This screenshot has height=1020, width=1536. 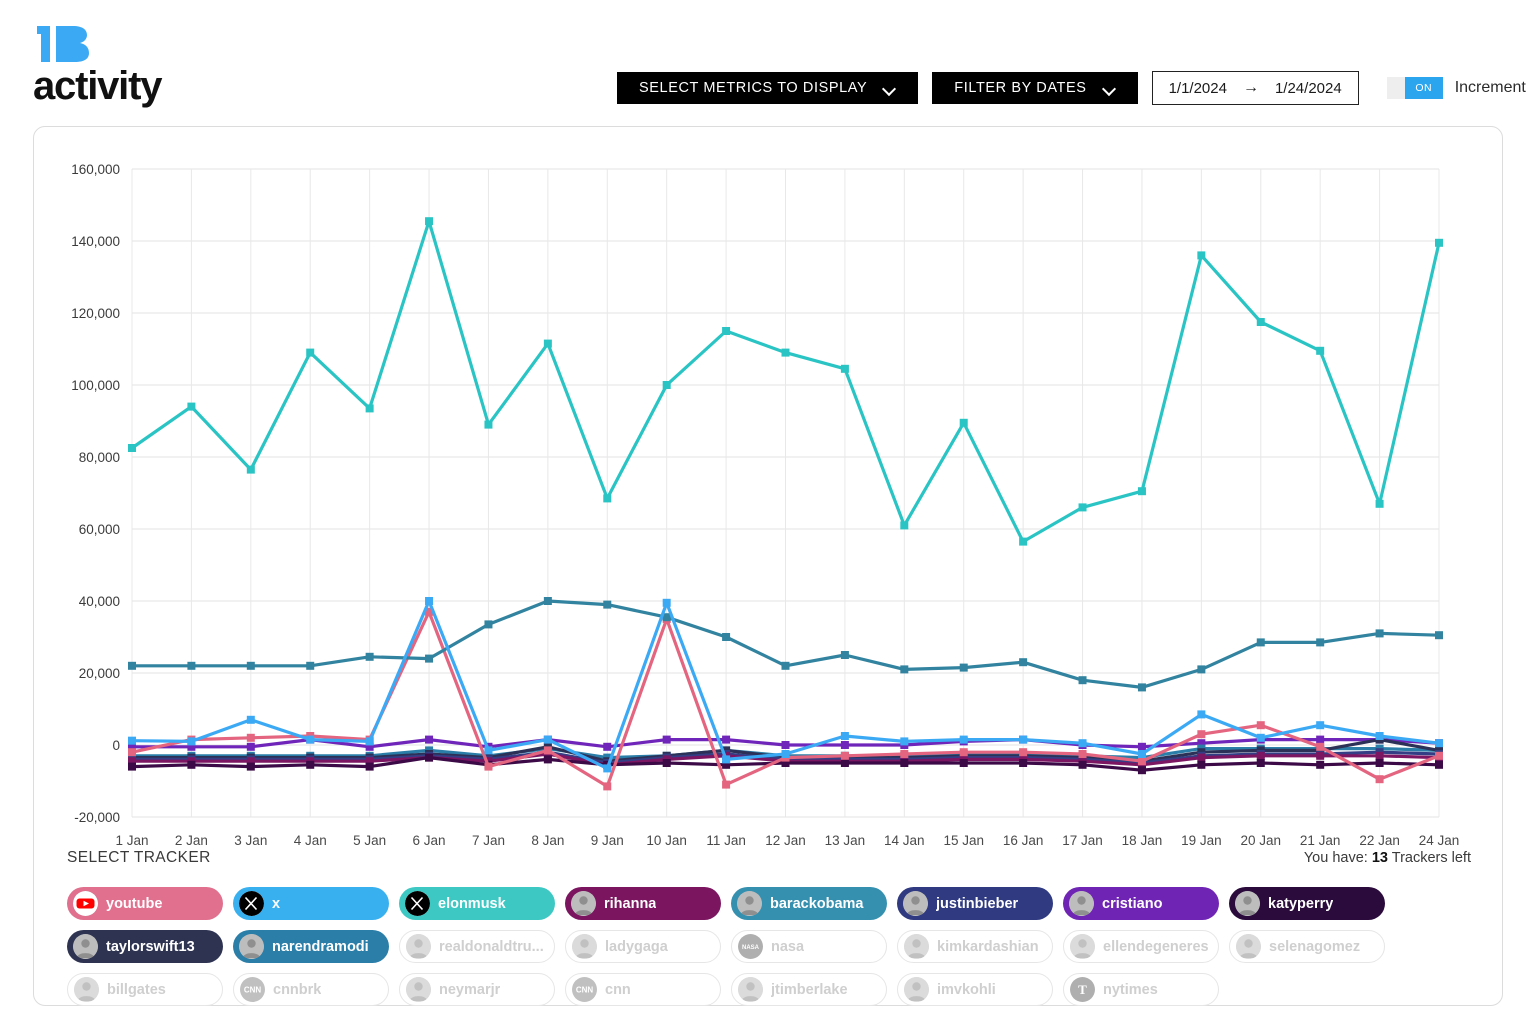 I want to click on tracker-chip-youtube: youtube, so click(x=145, y=903).